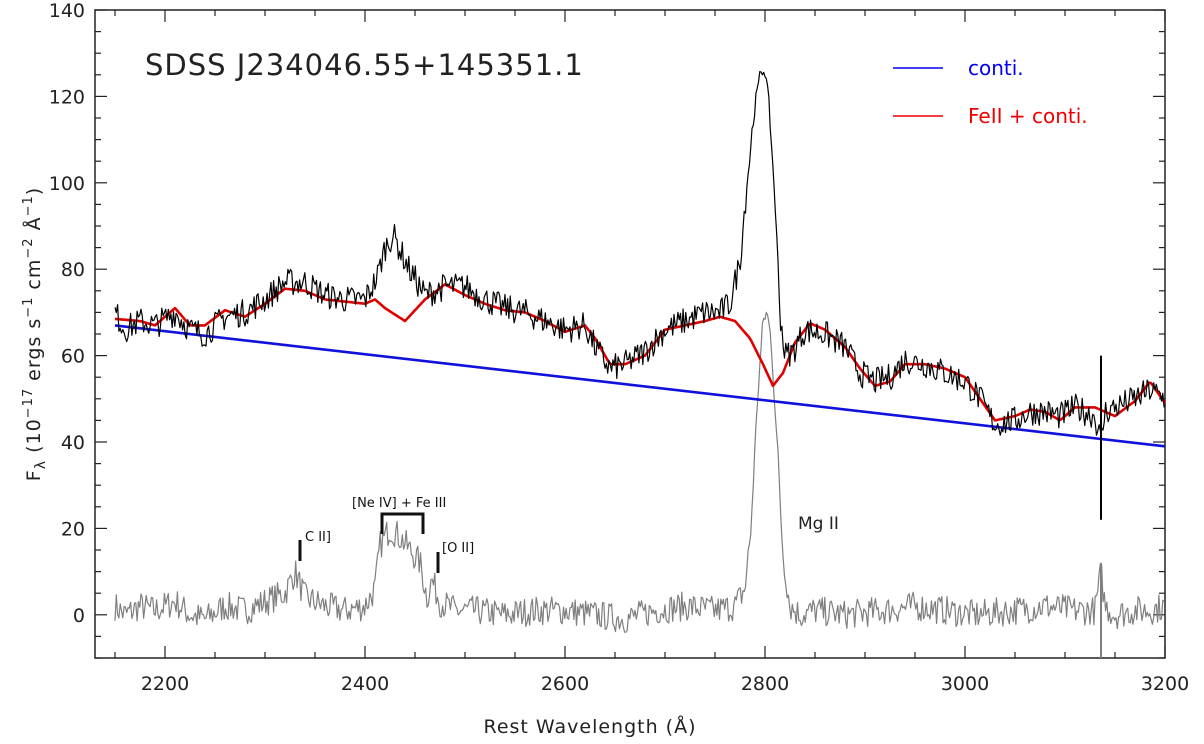 This screenshot has height=744, width=1204. I want to click on legend-label-conti: conti., so click(996, 68).